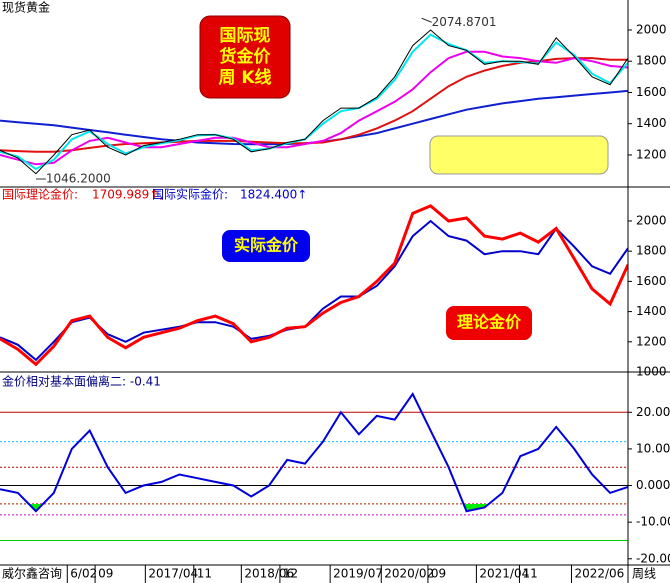 This screenshot has width=670, height=583. I want to click on x-tick-label: 2021/04, so click(504, 574).